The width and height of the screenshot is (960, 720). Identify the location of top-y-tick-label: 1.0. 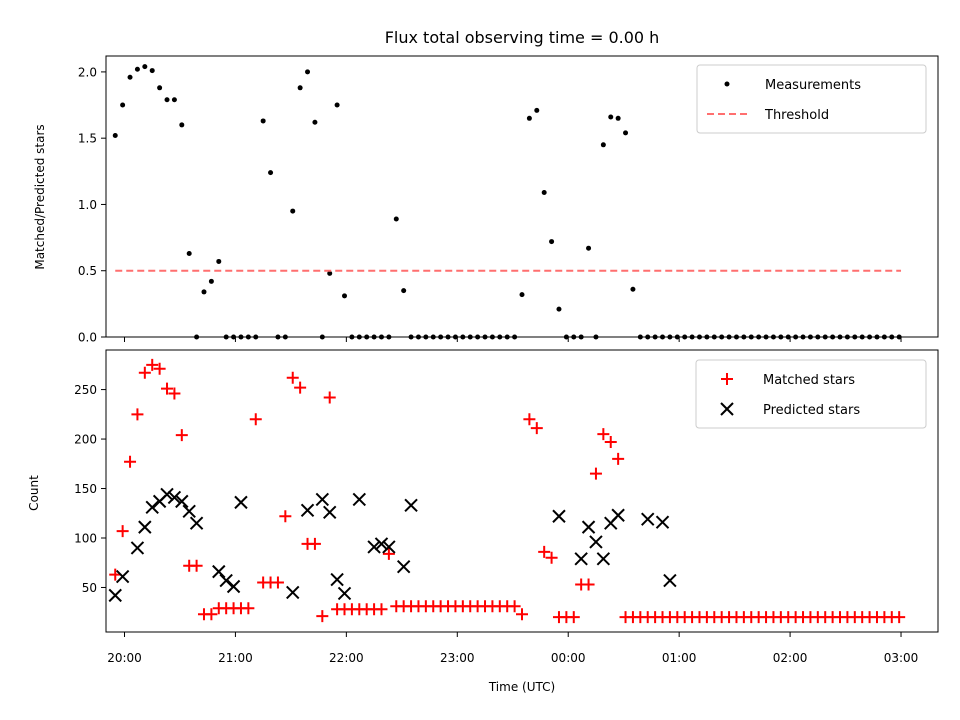
(87, 205).